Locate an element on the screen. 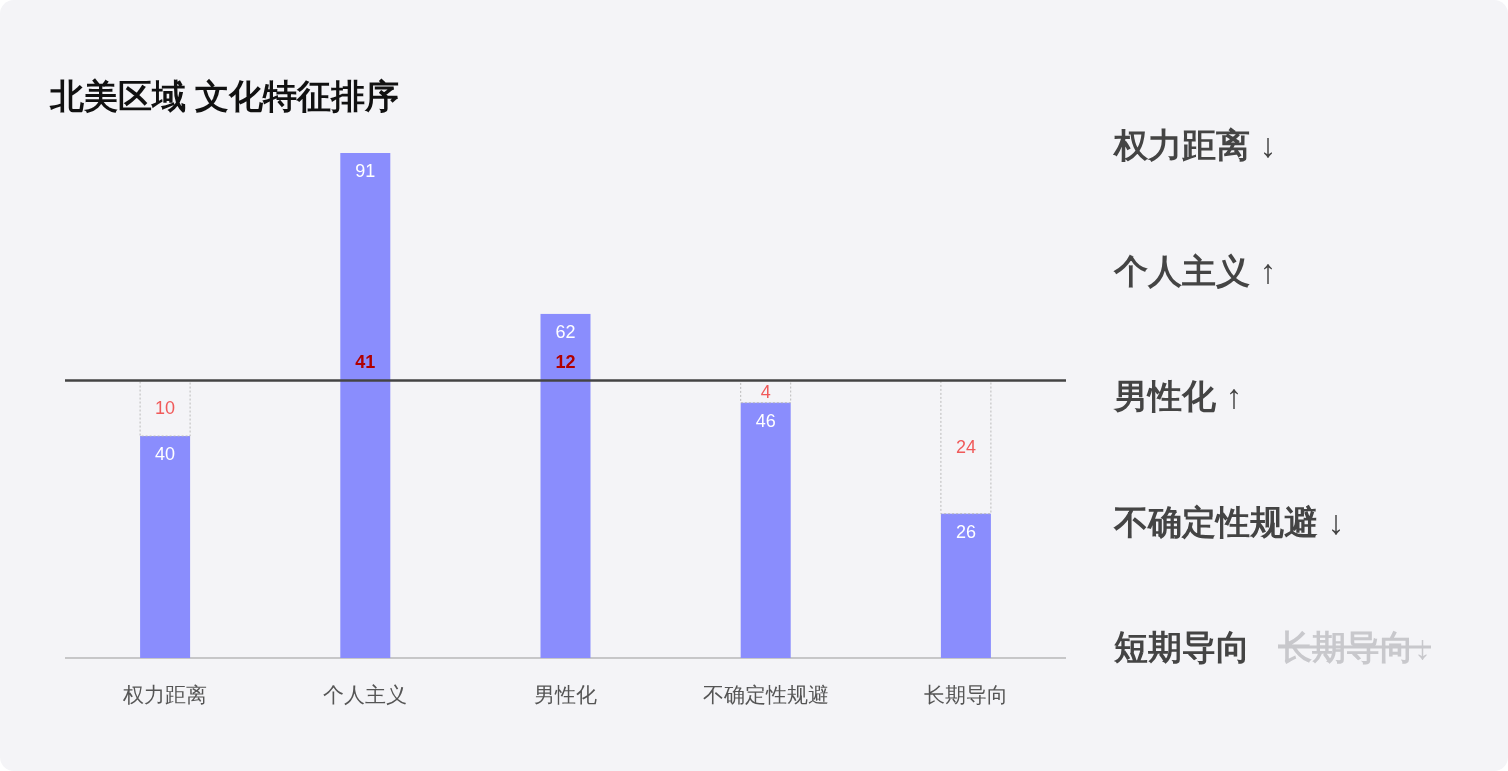 The width and height of the screenshot is (1508, 771). annotation: 12 is located at coordinates (565, 361).